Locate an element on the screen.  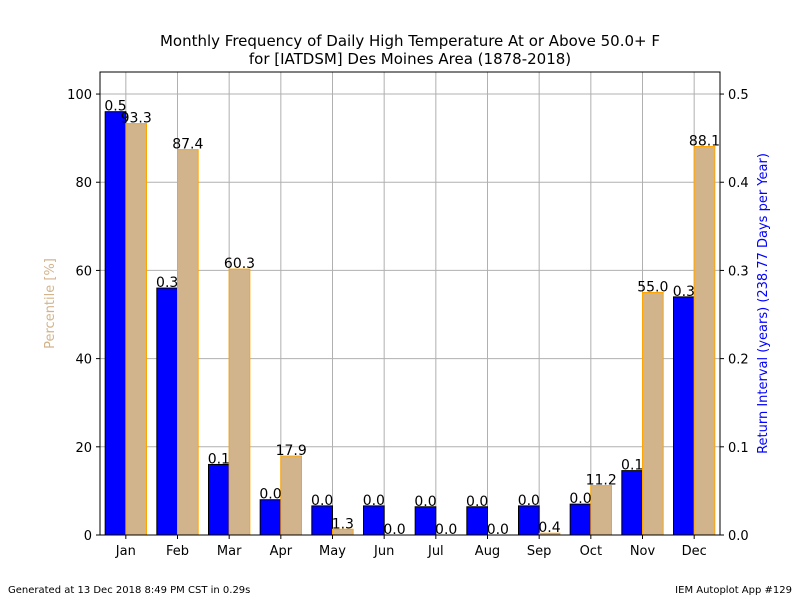
right-axis-tick-label: 0.4 is located at coordinates (738, 183).